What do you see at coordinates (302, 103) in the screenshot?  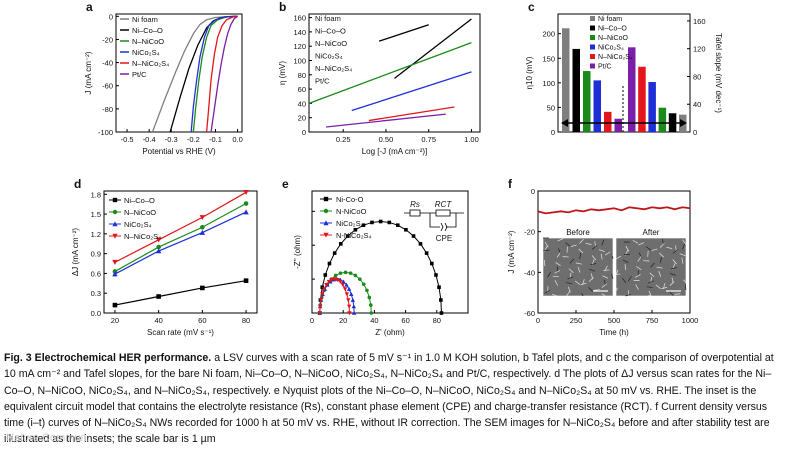 I see `panel-b-ytick-label: 40` at bounding box center [302, 103].